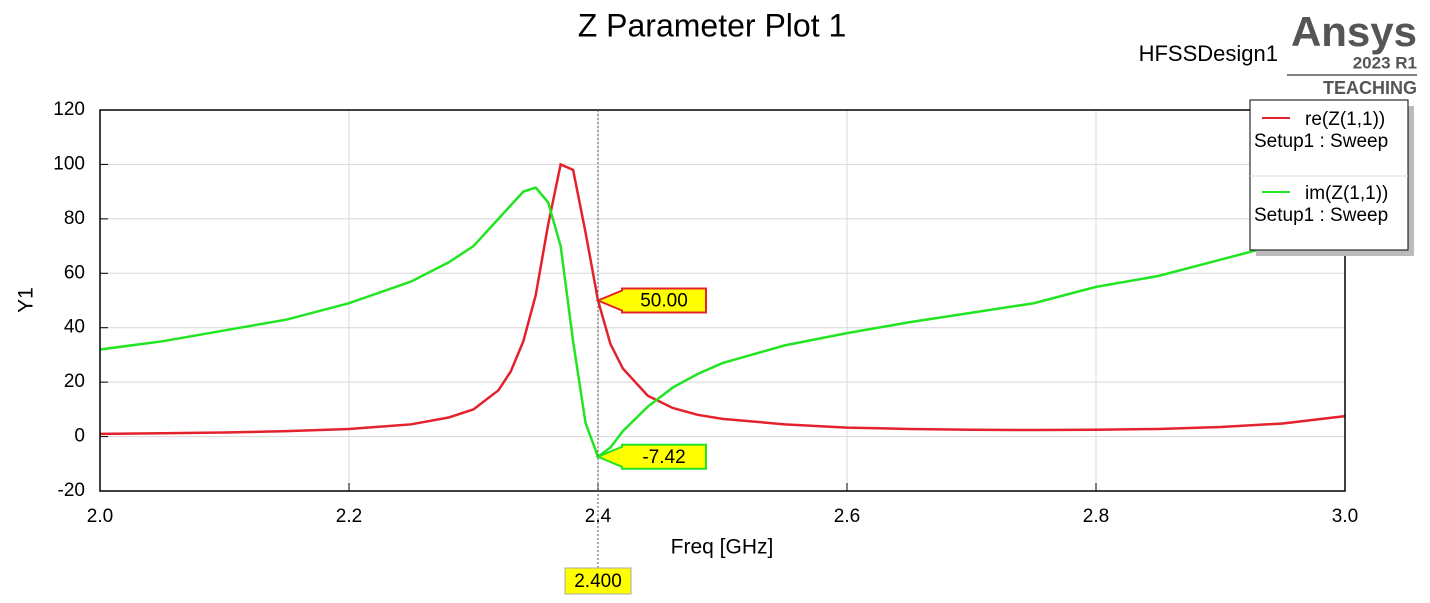 The height and width of the screenshot is (603, 1430). I want to click on marker-x-label: 2.400, so click(598, 581).